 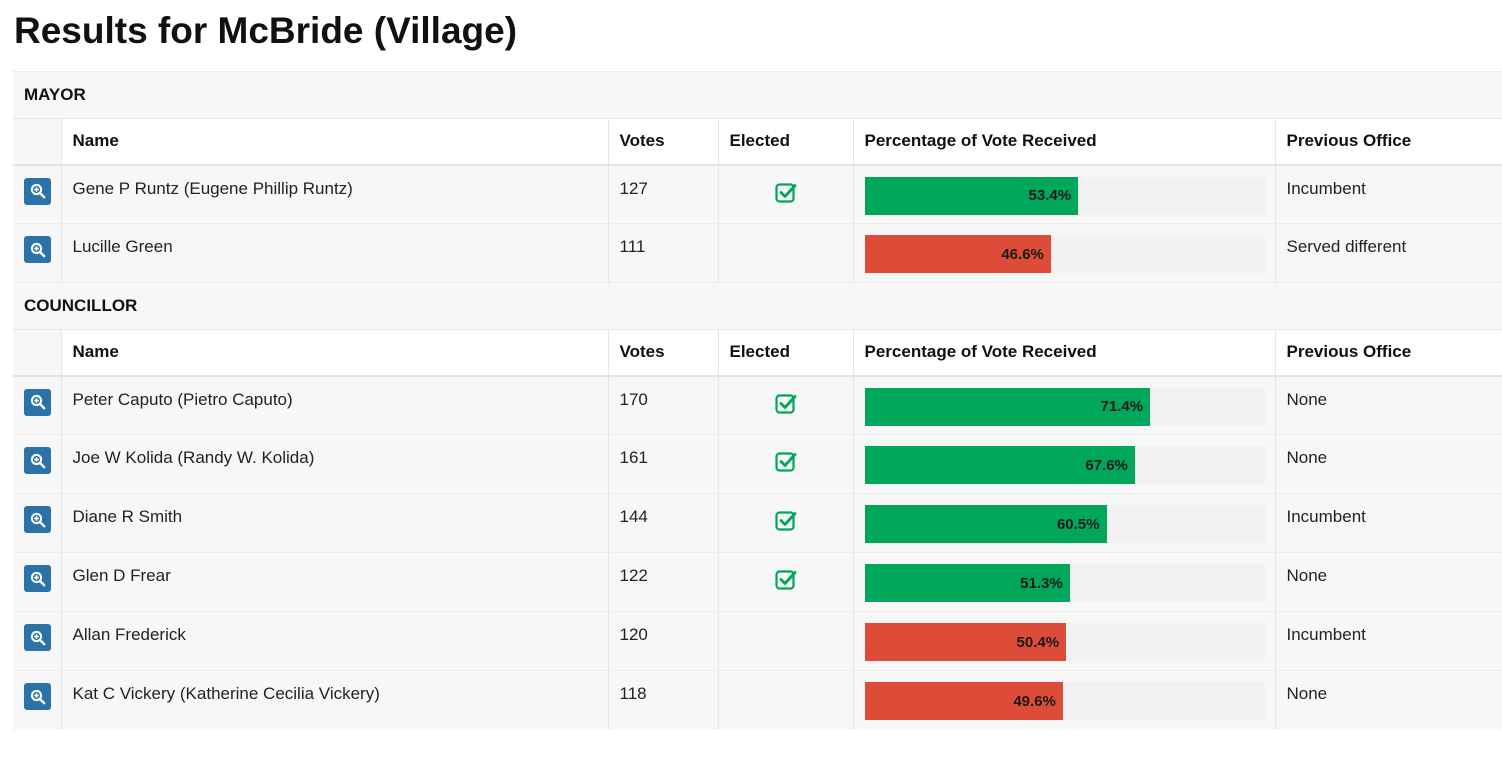 What do you see at coordinates (1050, 195) in the screenshot?
I see `percentage-label: 53.4%` at bounding box center [1050, 195].